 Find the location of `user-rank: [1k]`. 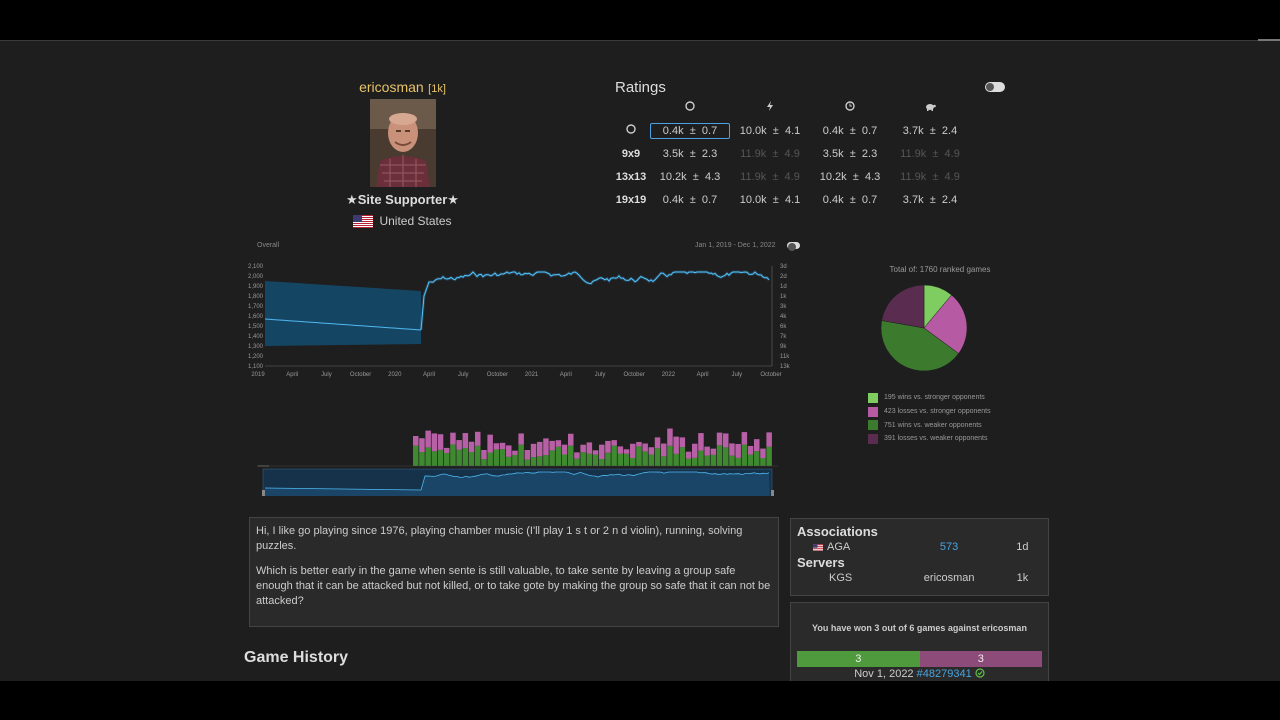

user-rank: [1k] is located at coordinates (437, 89).